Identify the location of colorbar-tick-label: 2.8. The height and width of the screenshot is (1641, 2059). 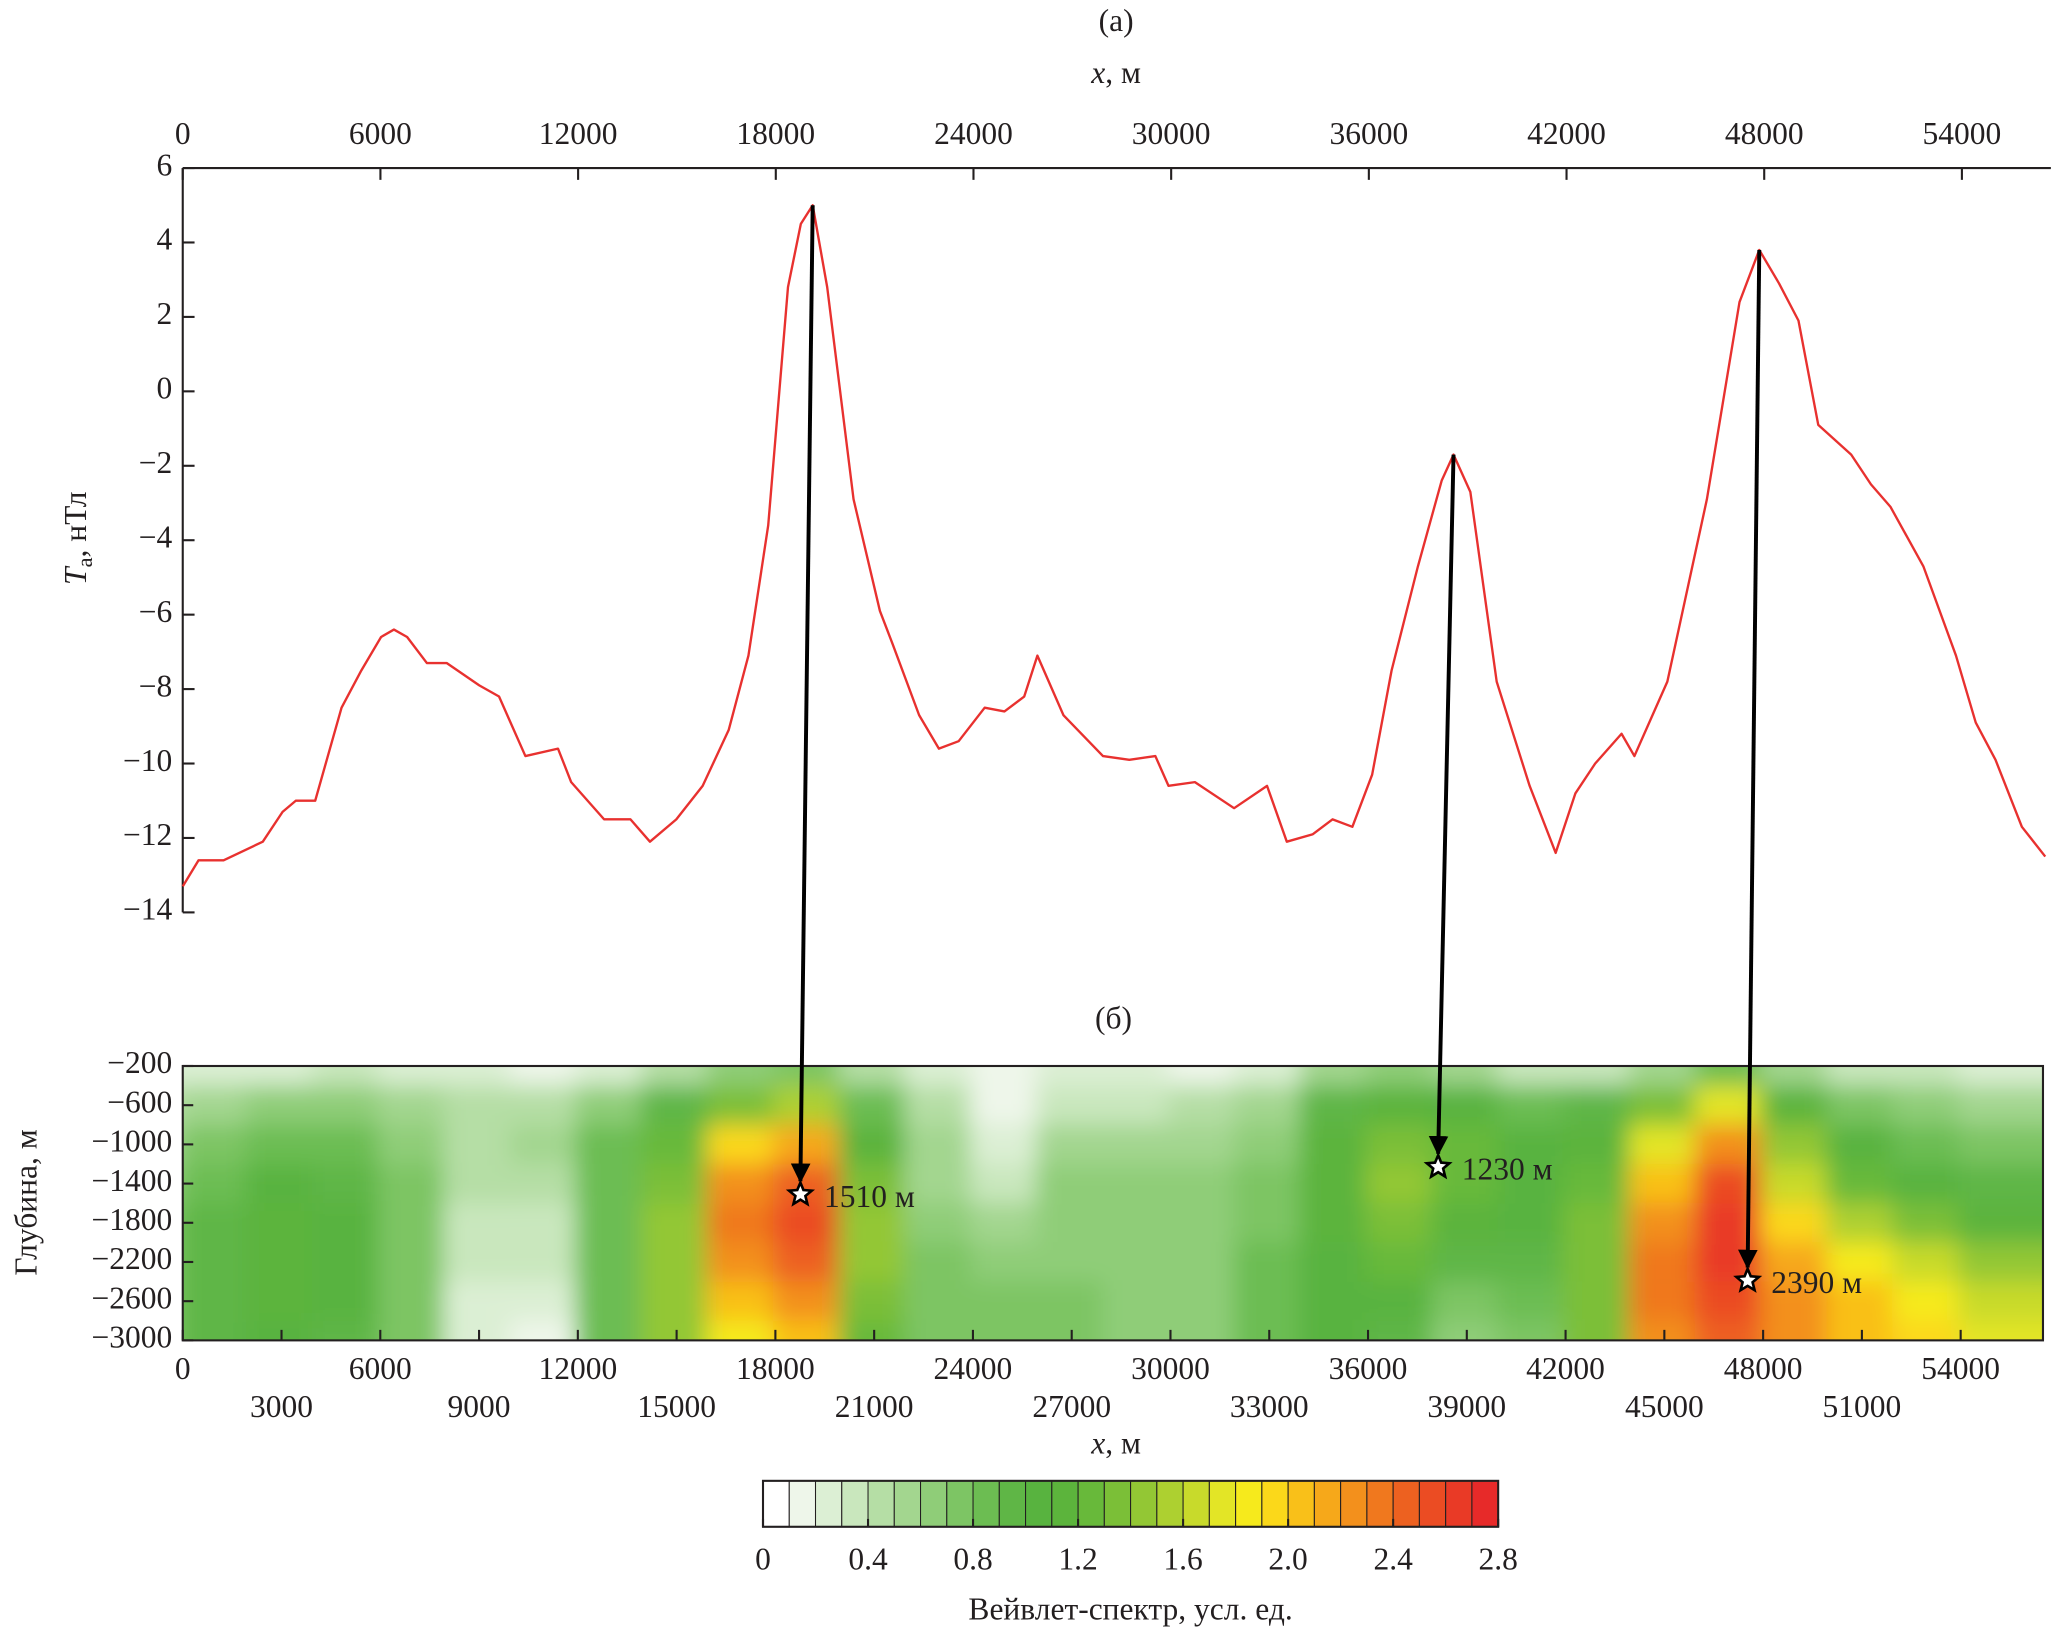
(1497, 1558).